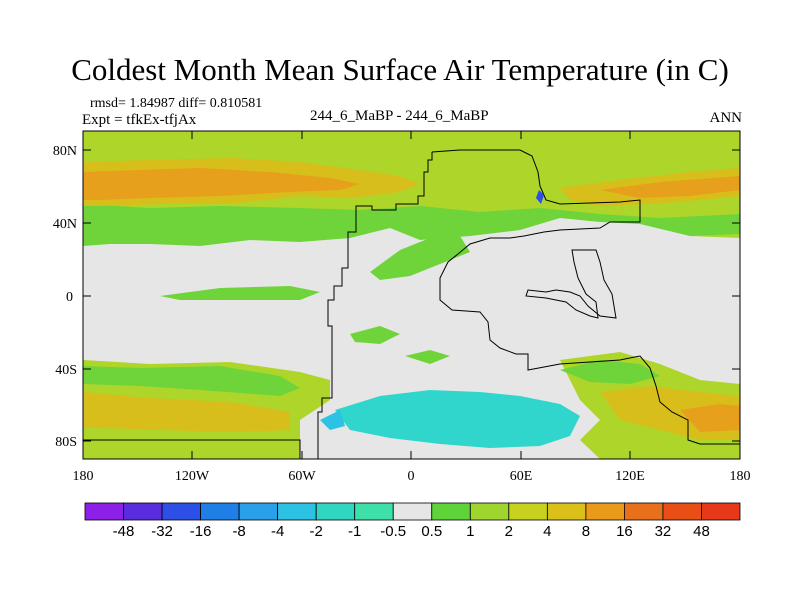  I want to click on colorbar-label: -2, so click(316, 531).